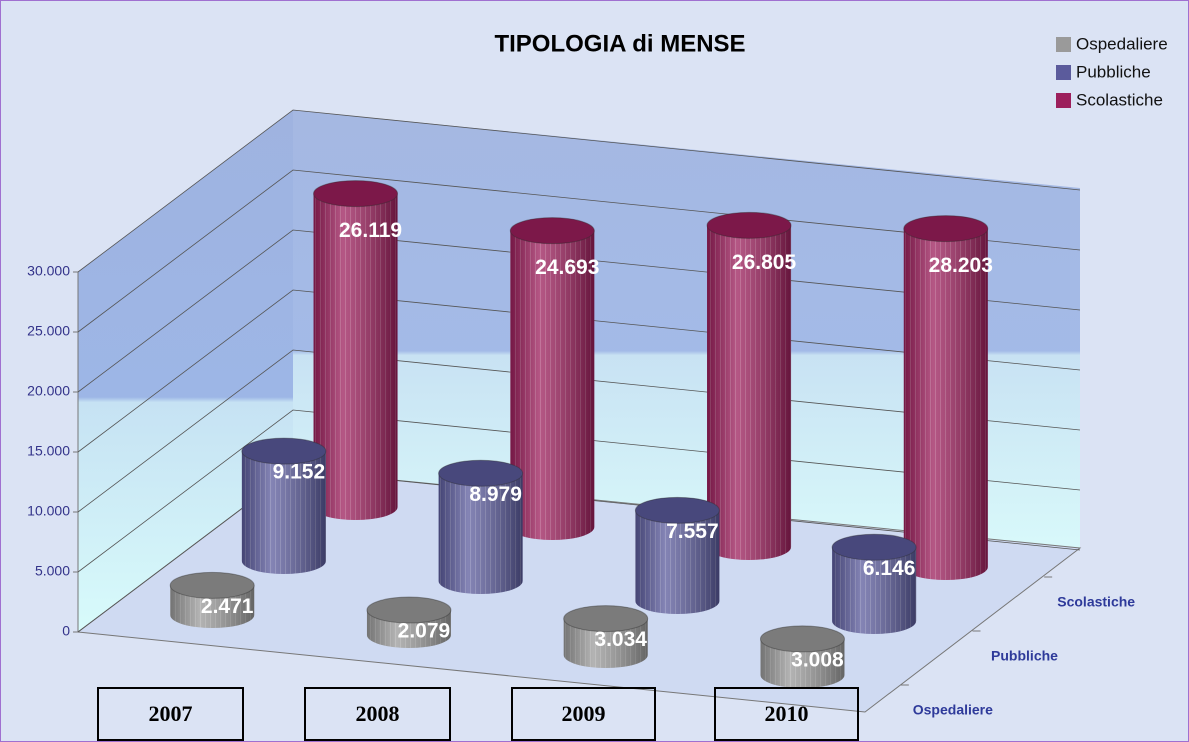 The image size is (1189, 742). What do you see at coordinates (619, 43) in the screenshot?
I see `chart-title: TIPOLOGIA di MENSE` at bounding box center [619, 43].